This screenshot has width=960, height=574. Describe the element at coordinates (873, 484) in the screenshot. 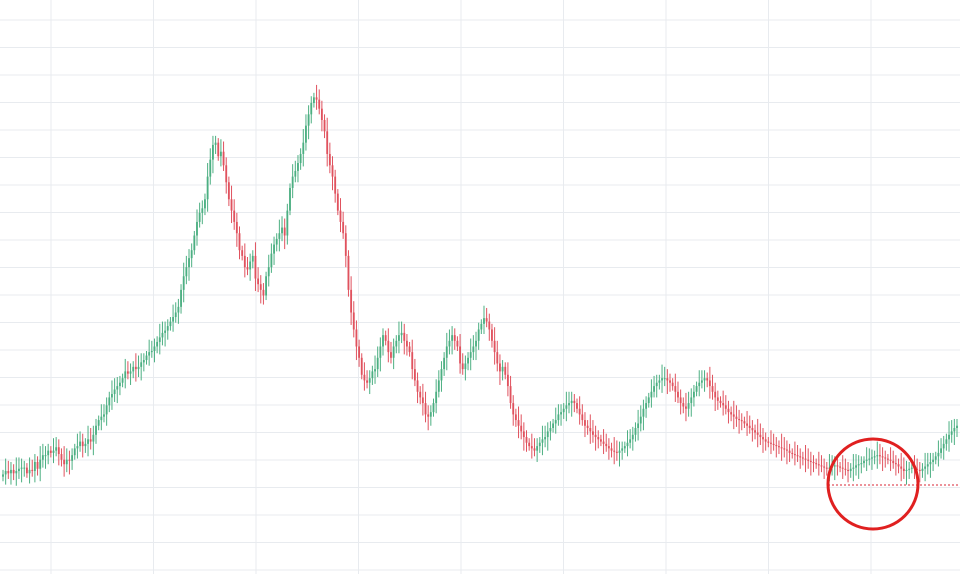

I see `highlight-circle` at that location.